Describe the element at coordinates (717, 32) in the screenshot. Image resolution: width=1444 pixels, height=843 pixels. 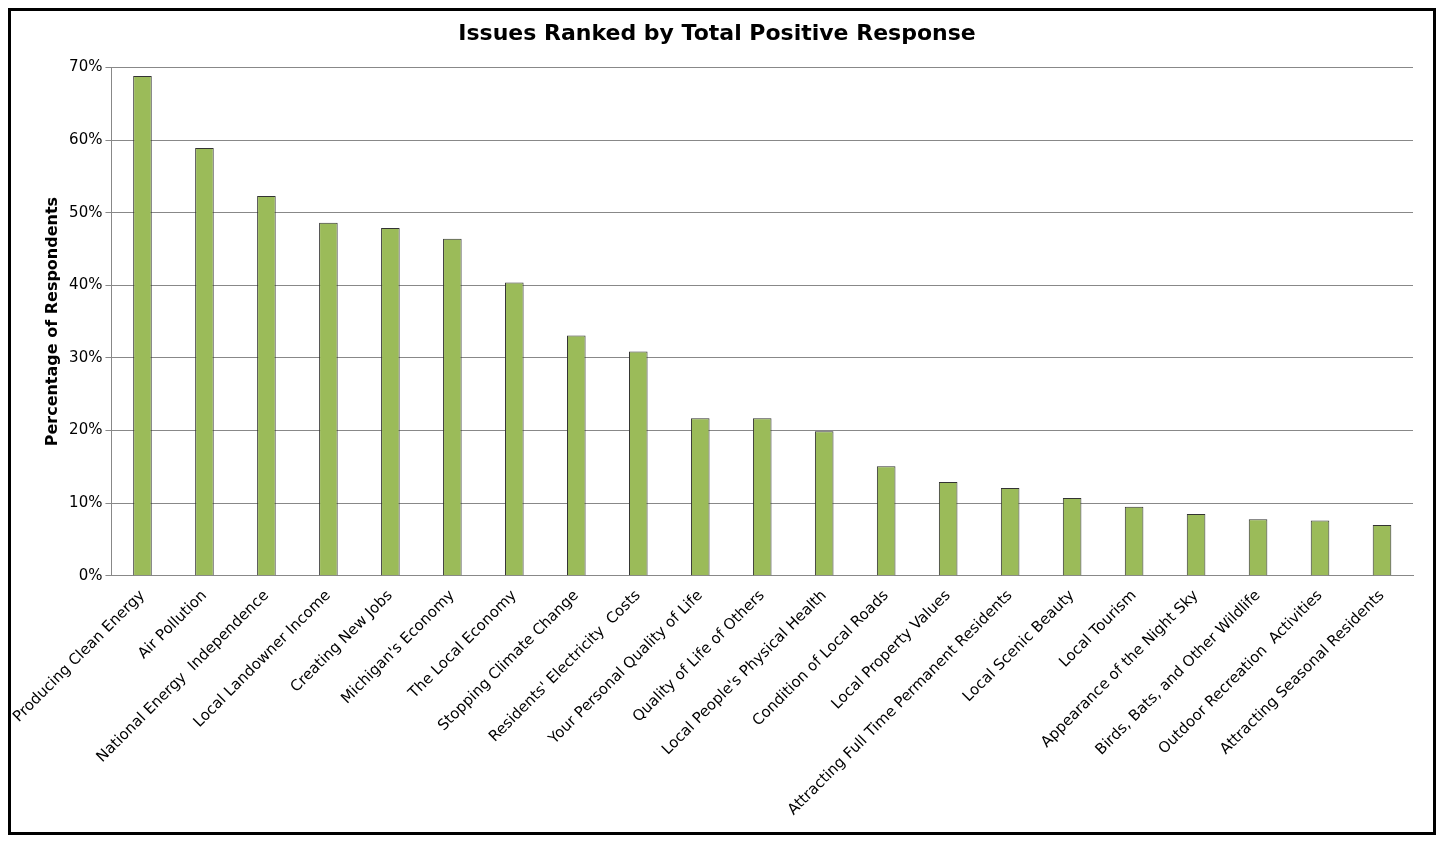
I see `chart-title: Issues Ranked by Total Positive Response` at that location.